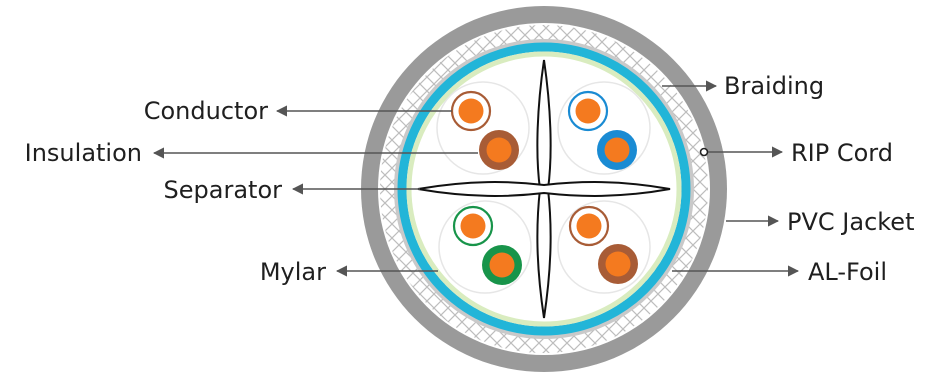 Image resolution: width=945 pixels, height=374 pixels. I want to click on rip-cord, so click(704, 152).